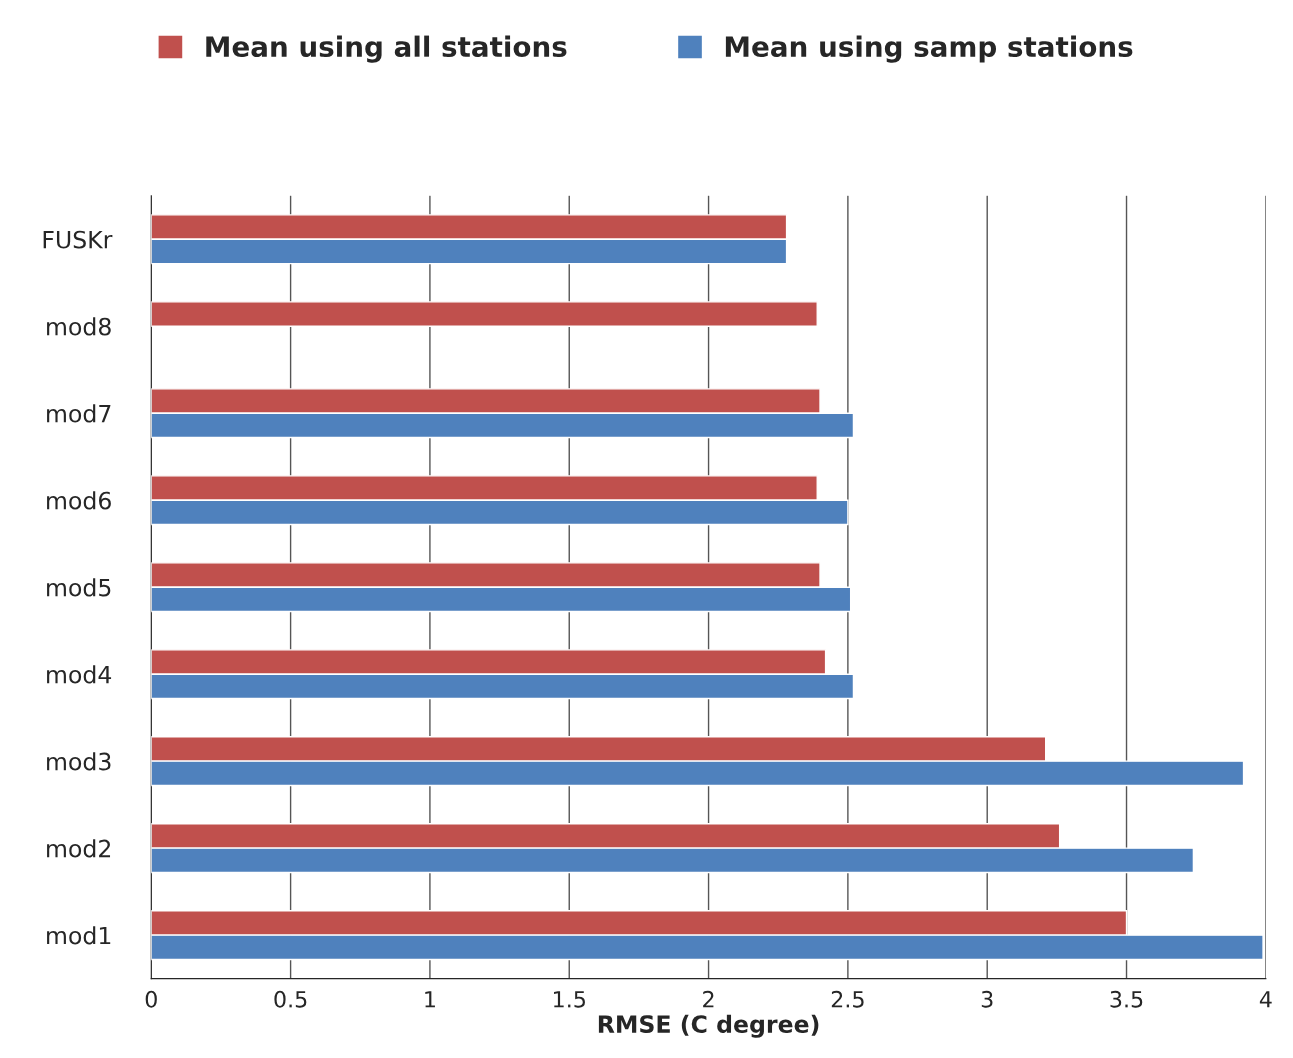 This screenshot has width=1293, height=1058. What do you see at coordinates (1265, 999) in the screenshot?
I see `x-tick-label: 4` at bounding box center [1265, 999].